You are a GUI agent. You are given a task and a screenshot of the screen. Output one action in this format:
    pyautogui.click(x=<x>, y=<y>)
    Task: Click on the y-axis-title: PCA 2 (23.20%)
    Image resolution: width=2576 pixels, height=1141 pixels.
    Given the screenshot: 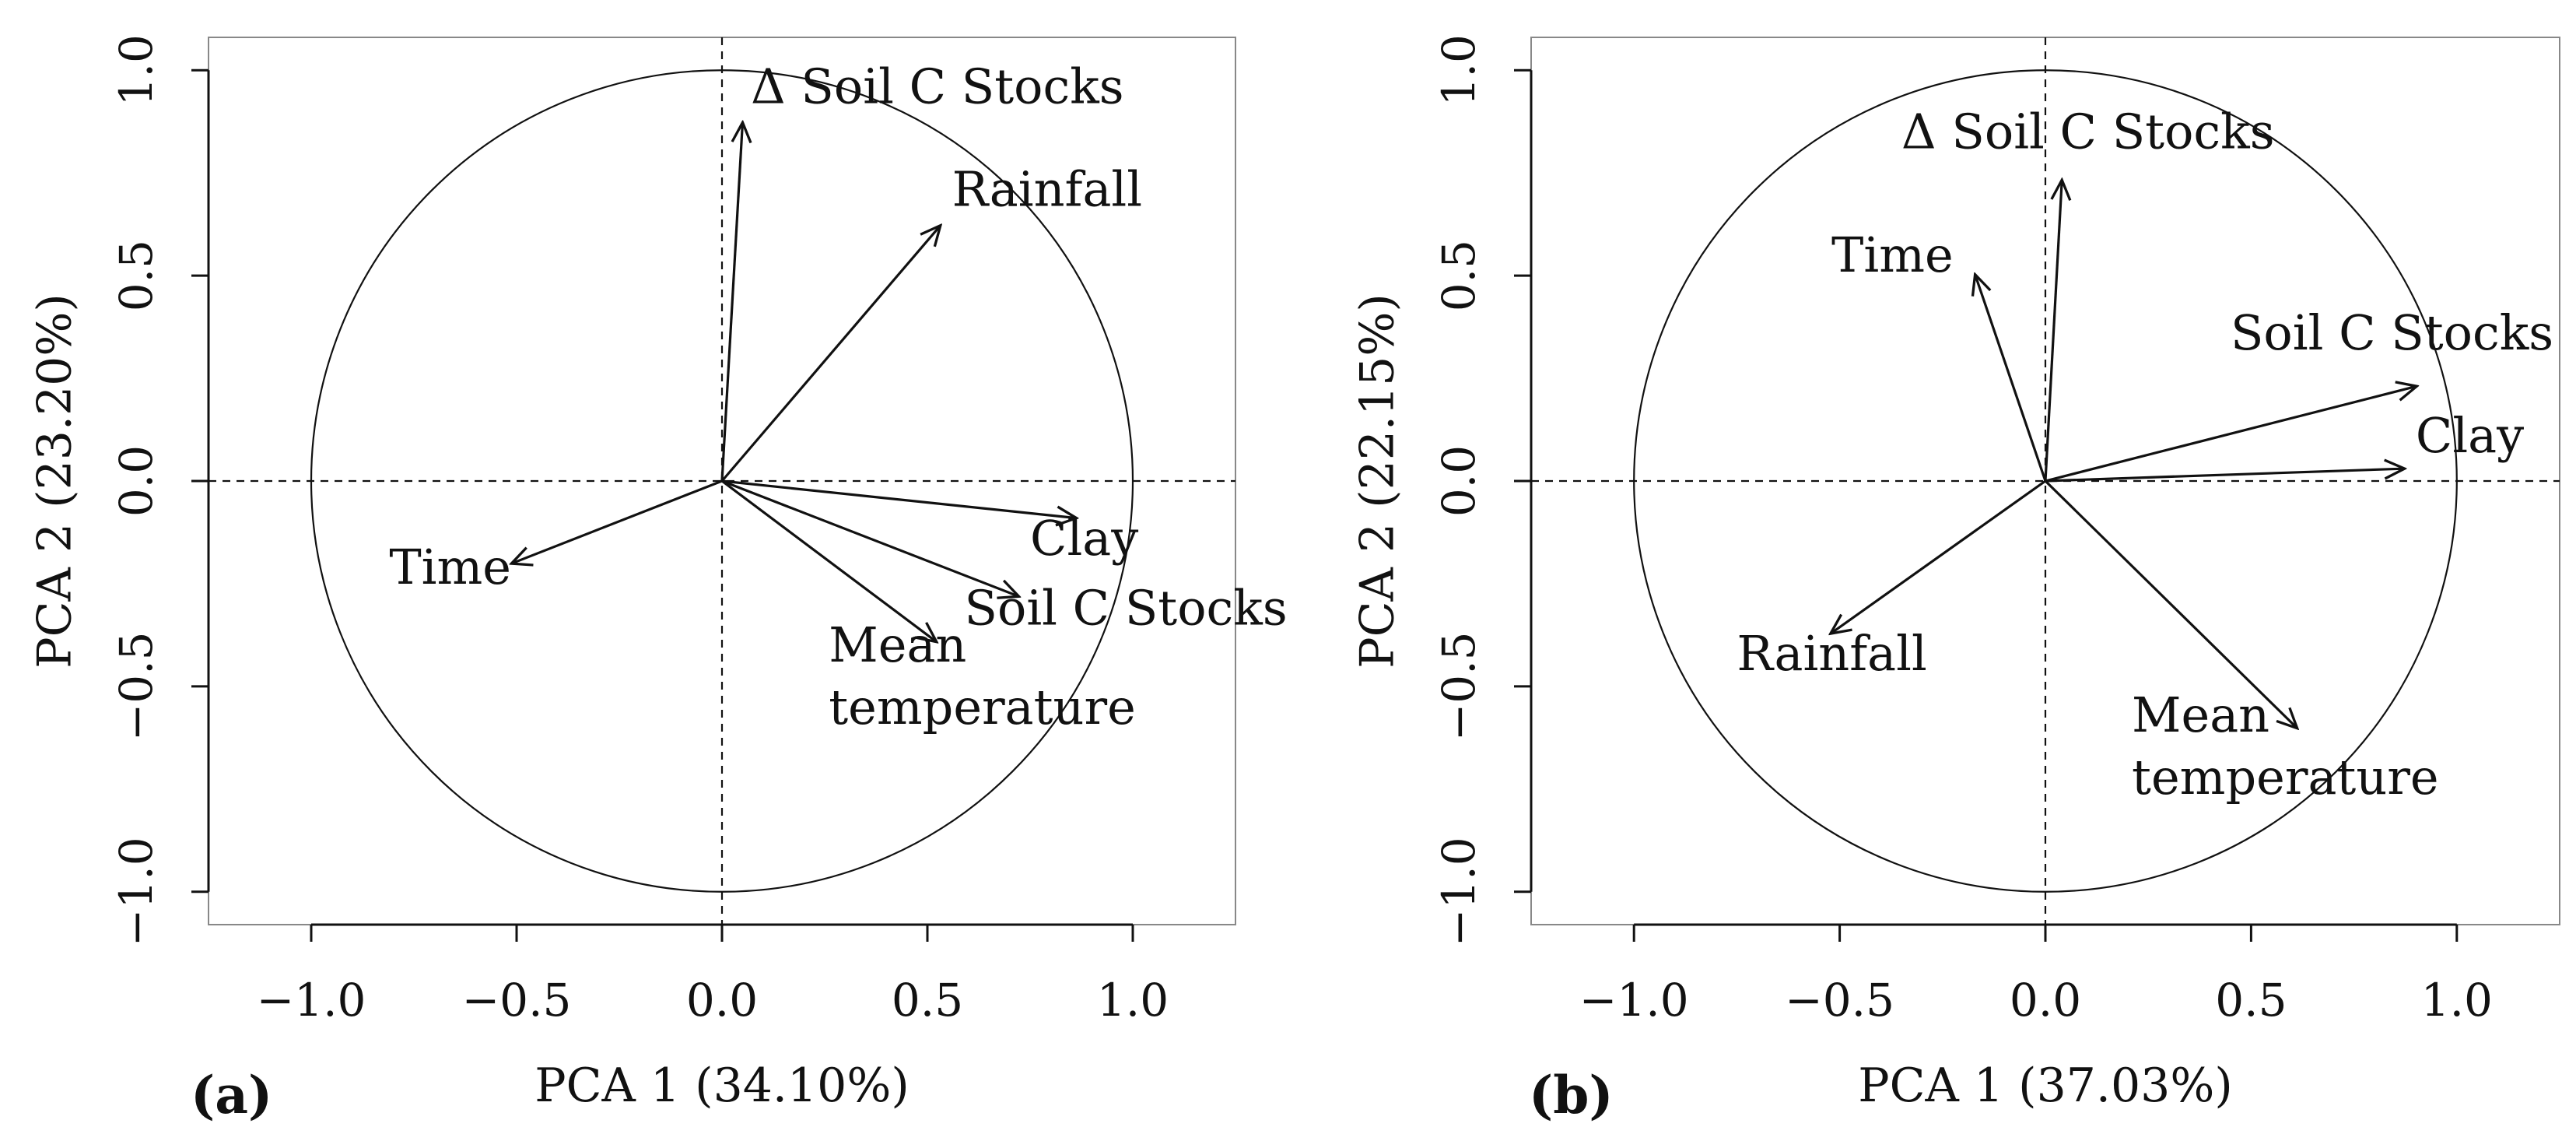 What is the action you would take?
    pyautogui.click(x=55, y=481)
    